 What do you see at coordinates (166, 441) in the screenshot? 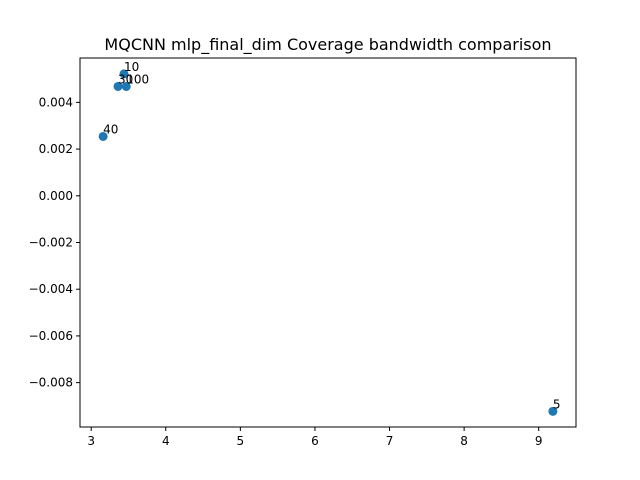
I see `x-tick-label: 4` at bounding box center [166, 441].